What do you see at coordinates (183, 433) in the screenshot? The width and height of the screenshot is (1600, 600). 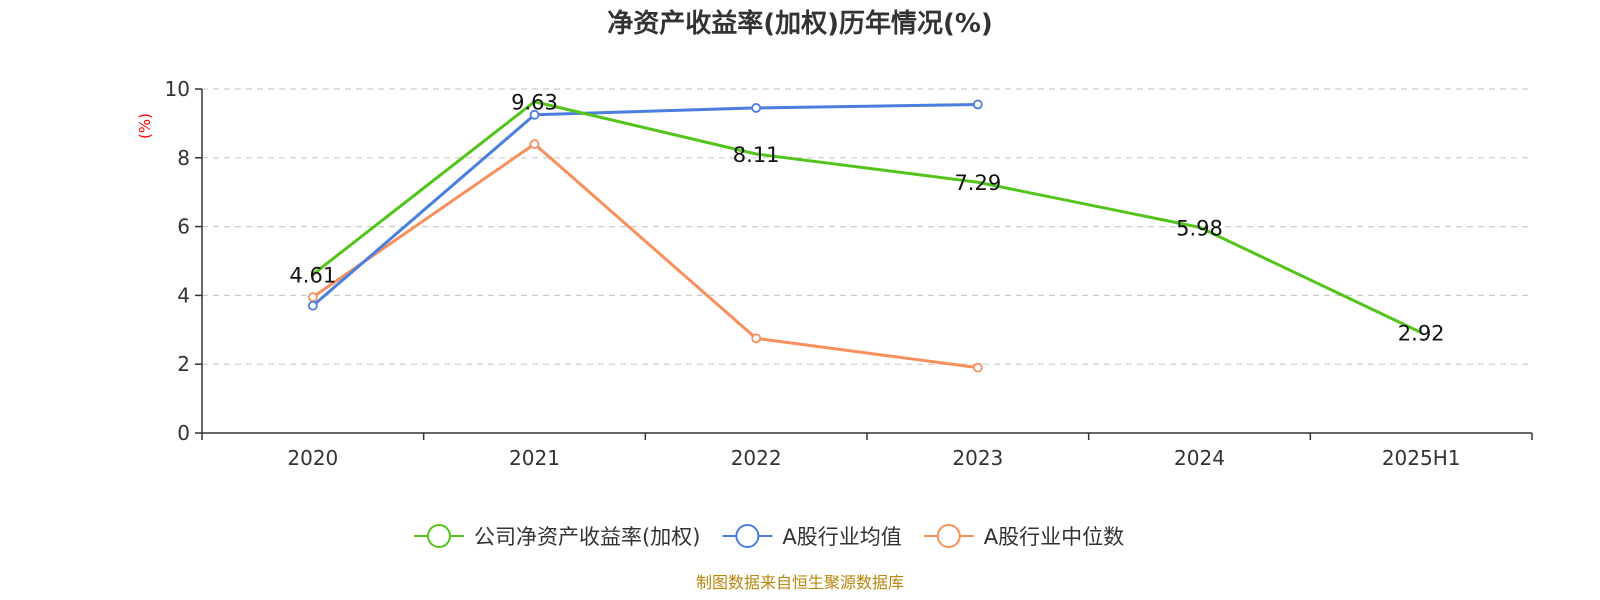 I see `y-tick-label: 0` at bounding box center [183, 433].